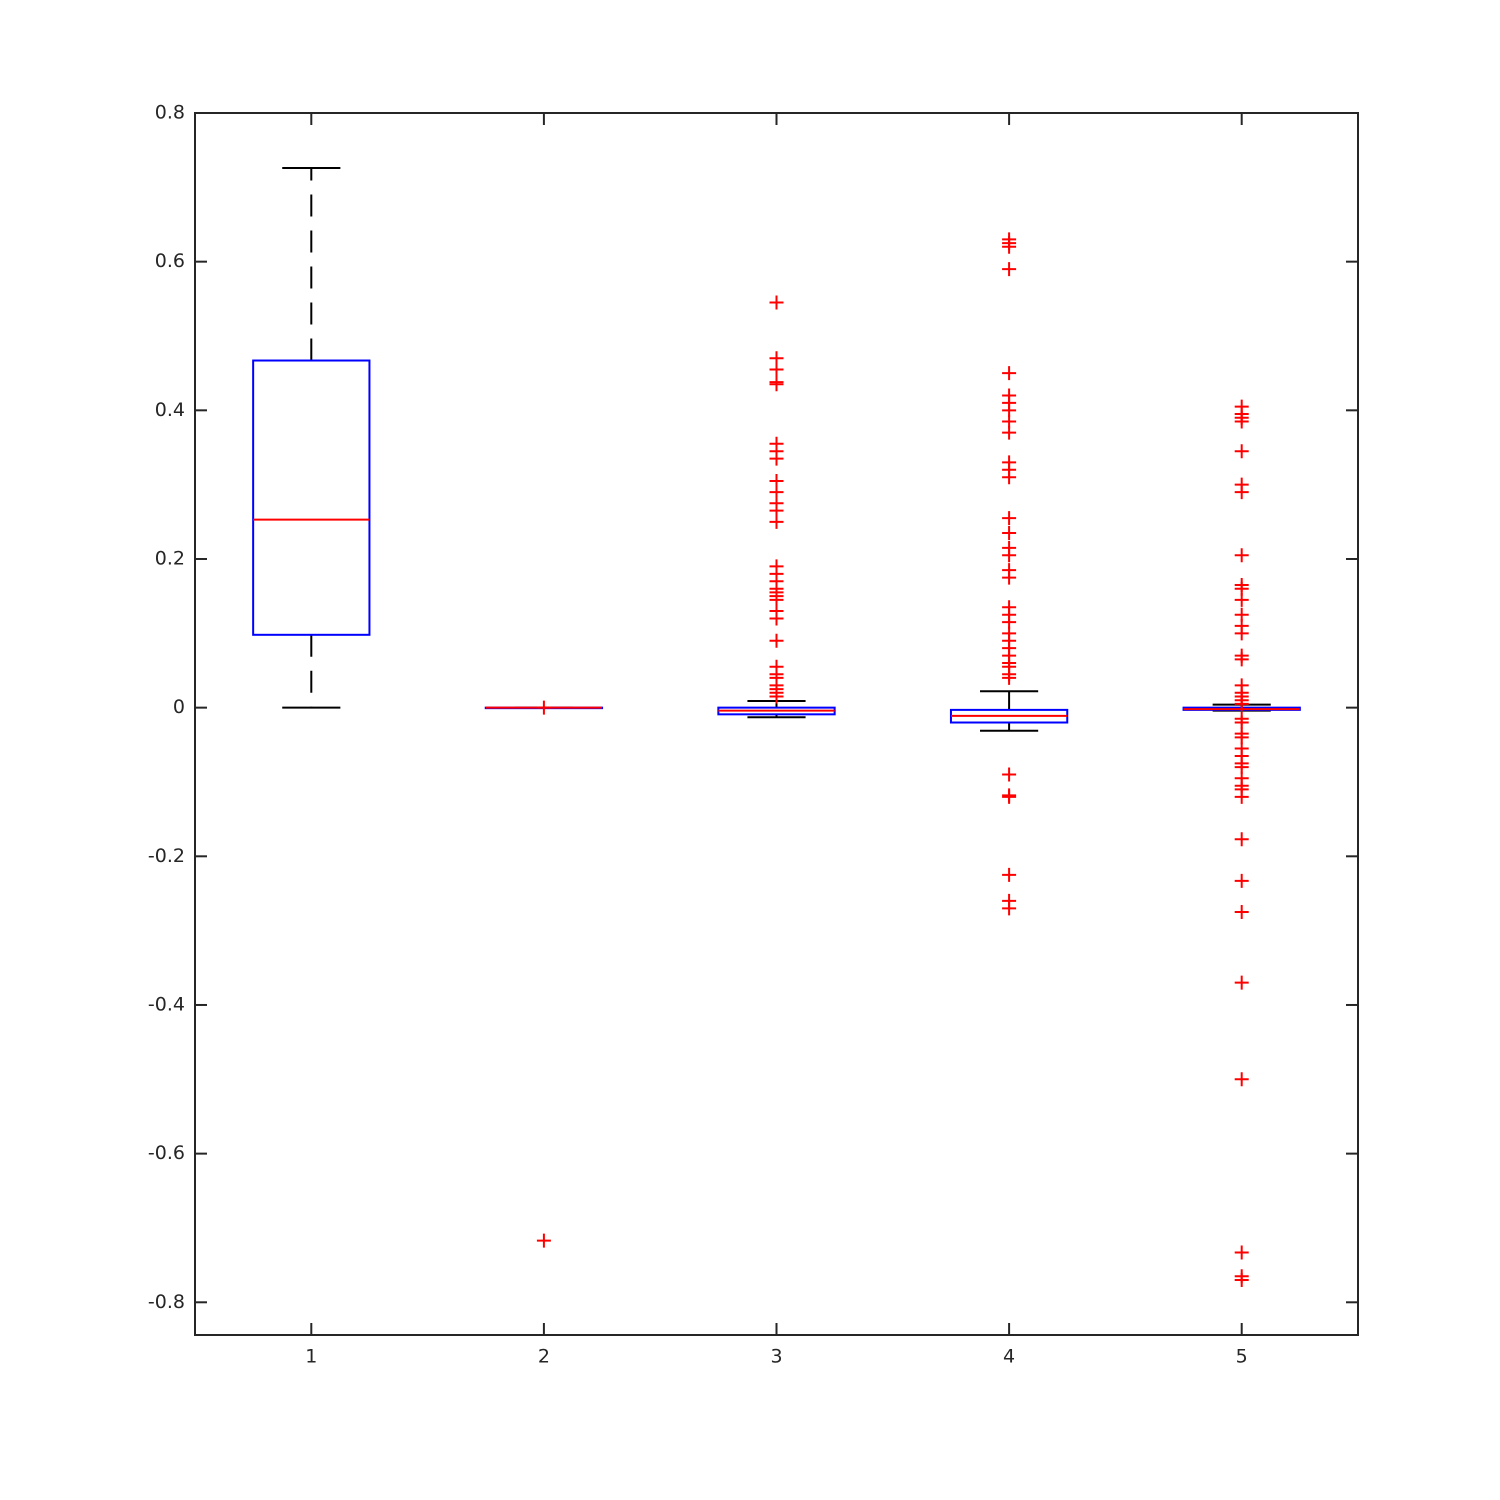 This screenshot has width=1500, height=1500. Describe the element at coordinates (170, 113) in the screenshot. I see `y-tick-label: 0.8` at that location.